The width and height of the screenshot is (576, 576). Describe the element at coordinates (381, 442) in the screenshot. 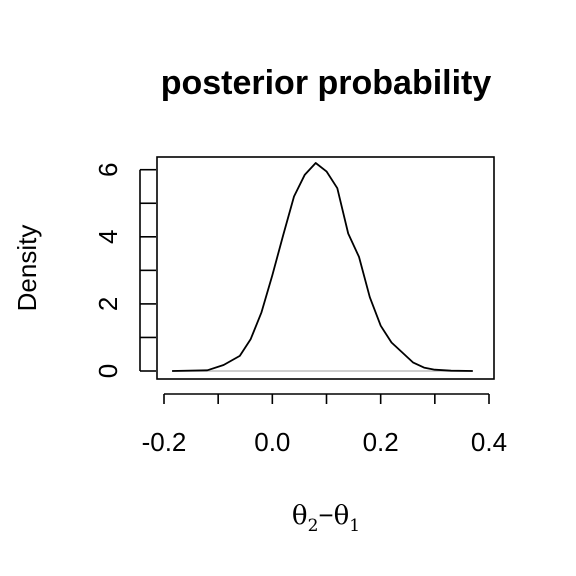

I see `x-tick-label: 0.2` at that location.